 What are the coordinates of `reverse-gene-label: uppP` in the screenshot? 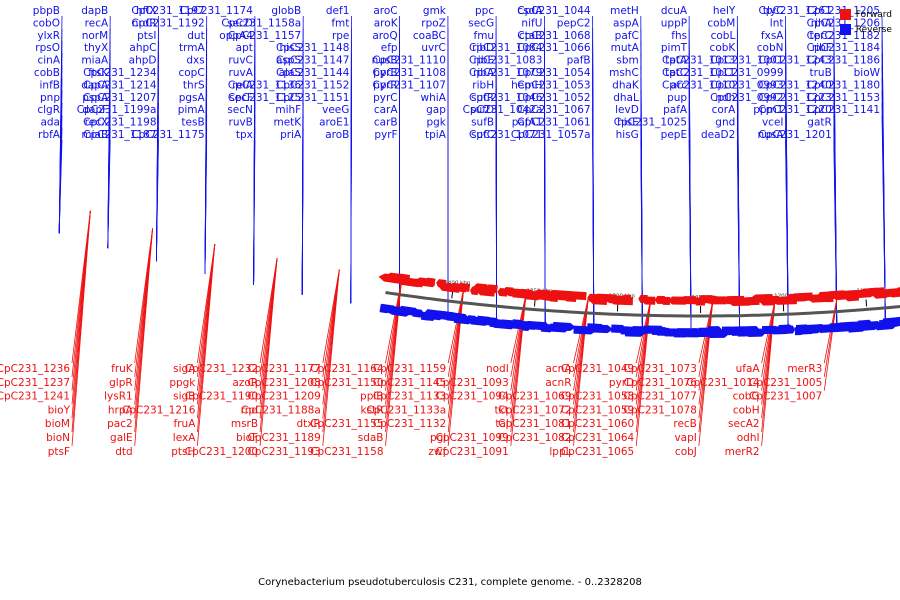 It's located at (674, 23).